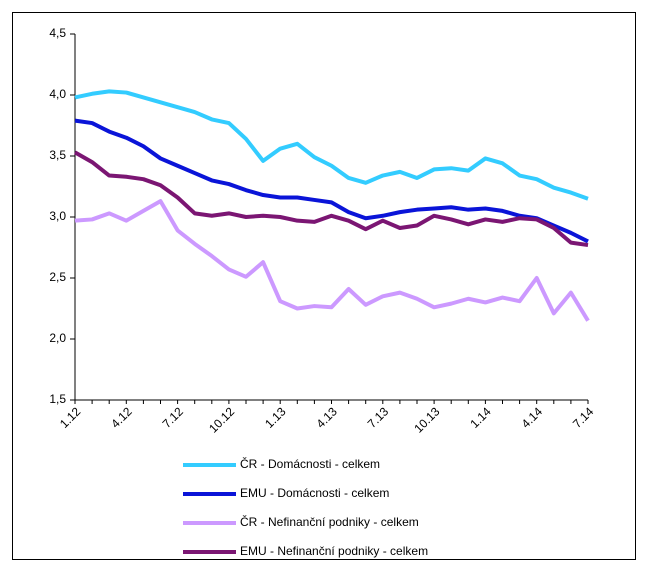 This screenshot has width=648, height=571. What do you see at coordinates (532, 417) in the screenshot?
I see `x-tick-label: 4.14` at bounding box center [532, 417].